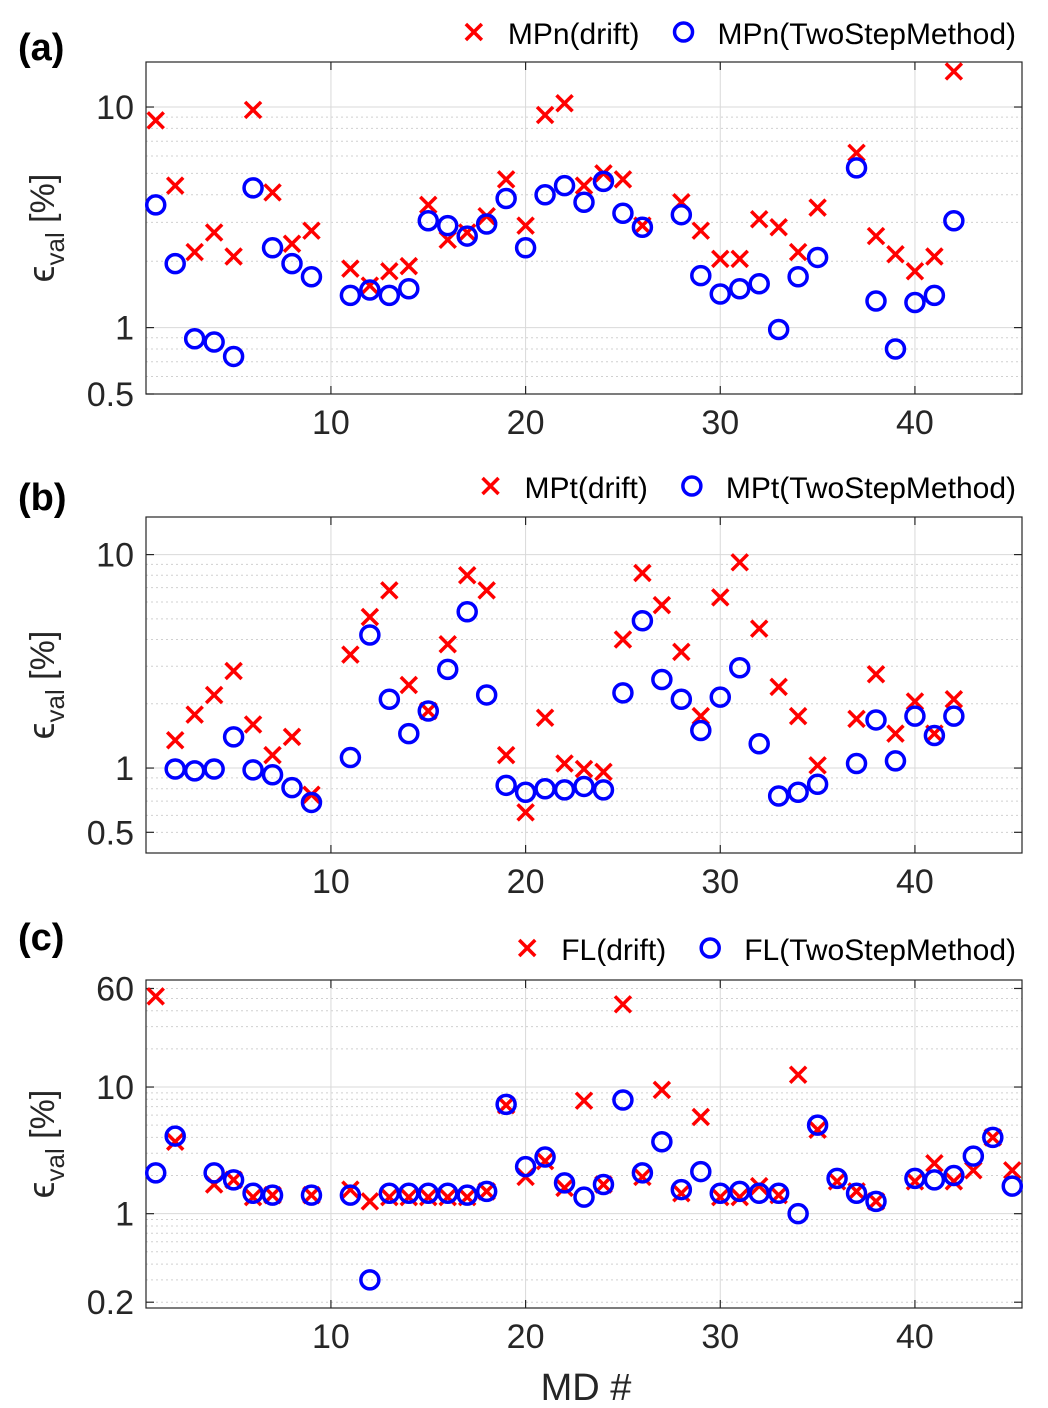  Describe the element at coordinates (692, 486) in the screenshot. I see `legend-marker-twostep` at that location.